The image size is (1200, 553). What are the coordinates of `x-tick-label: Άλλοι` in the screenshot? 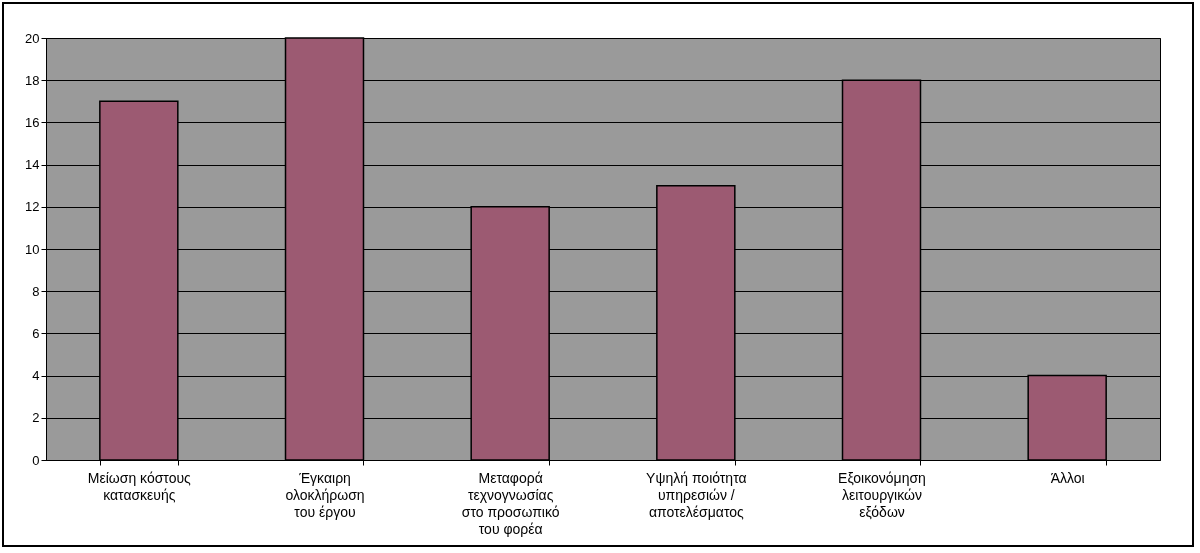 It's located at (1067, 477).